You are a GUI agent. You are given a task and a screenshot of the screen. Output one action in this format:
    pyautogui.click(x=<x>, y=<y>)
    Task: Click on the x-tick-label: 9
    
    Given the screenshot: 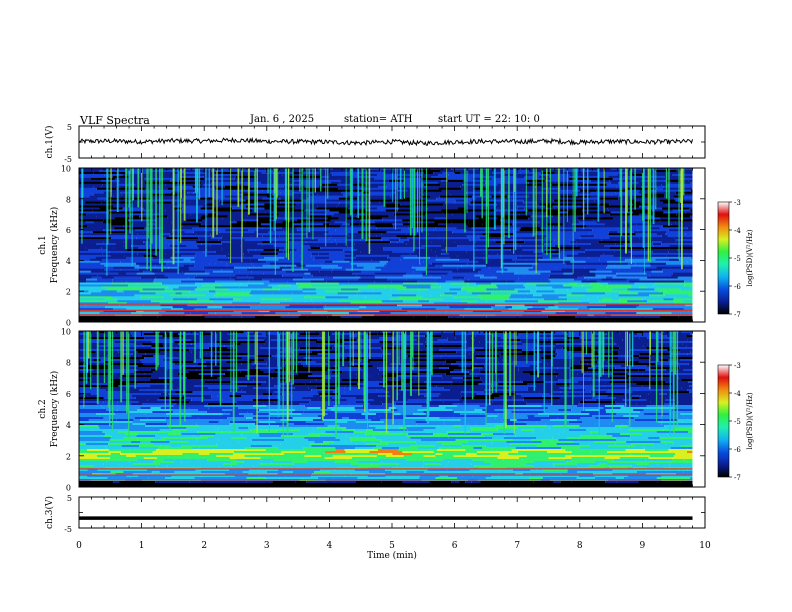 What is the action you would take?
    pyautogui.click(x=643, y=546)
    